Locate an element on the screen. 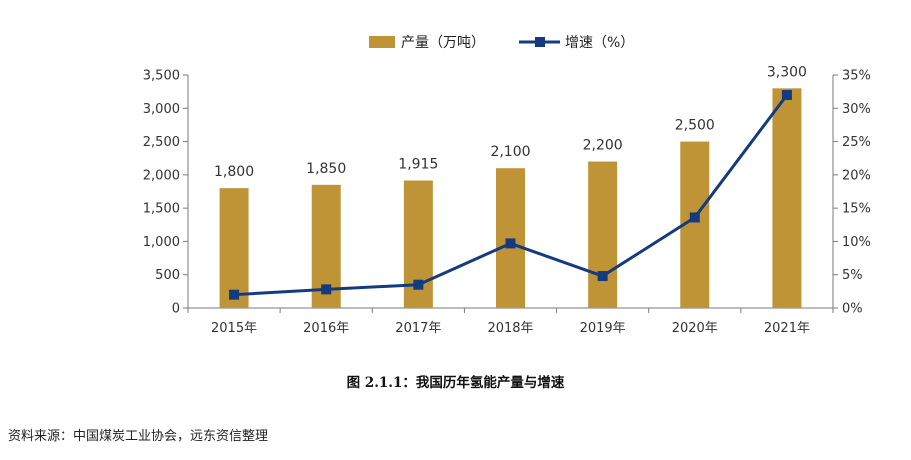 This screenshot has width=911, height=460. bar-data-label: 2,200 is located at coordinates (603, 146).